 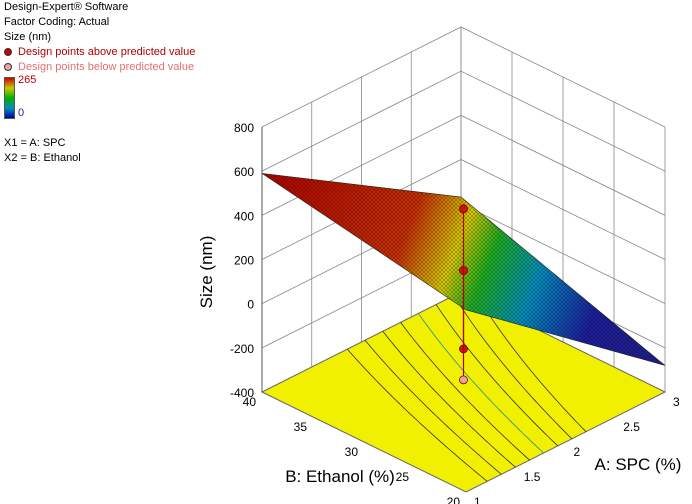 What do you see at coordinates (8, 67) in the screenshot?
I see `below-point-icon` at bounding box center [8, 67].